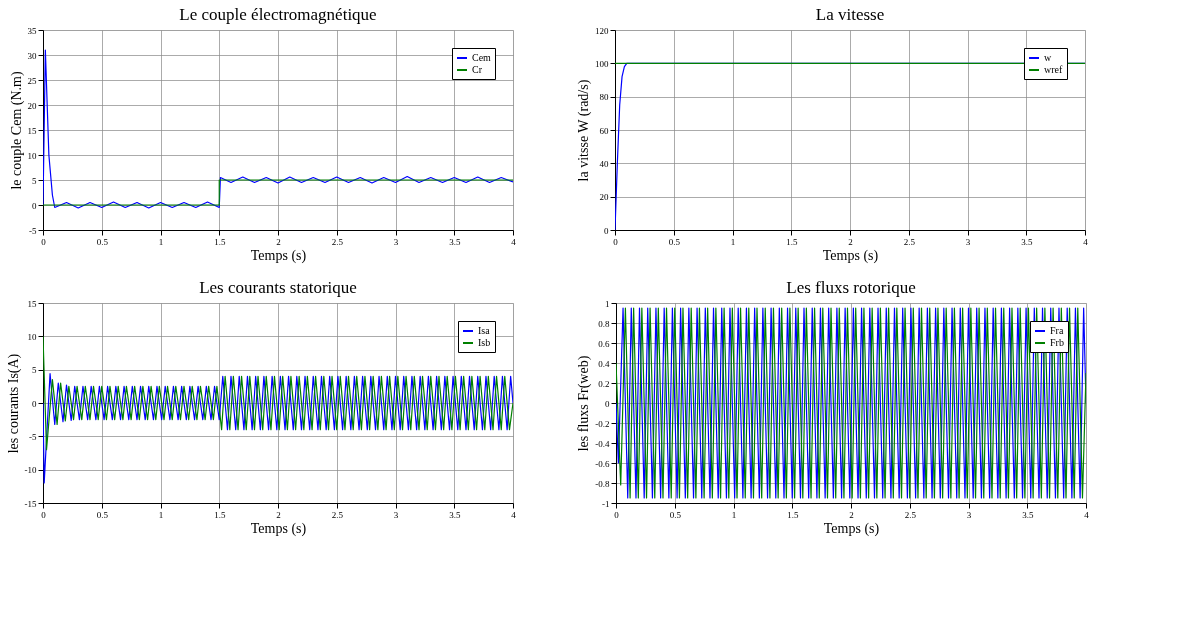 This screenshot has width=1182, height=626. I want to click on y-tick-label: 1, so click(607, 303).